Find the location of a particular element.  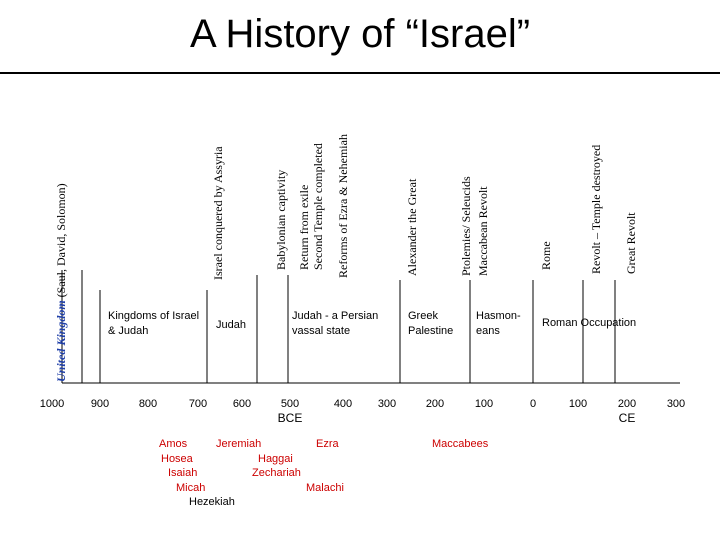

era-roman: Roman Occupation is located at coordinates (589, 323).